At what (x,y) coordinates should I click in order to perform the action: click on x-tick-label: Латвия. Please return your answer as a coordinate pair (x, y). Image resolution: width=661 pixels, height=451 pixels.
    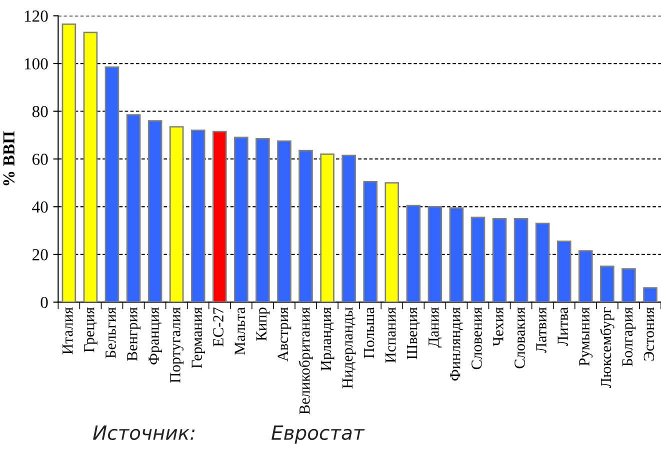
    Looking at the image, I should click on (541, 330).